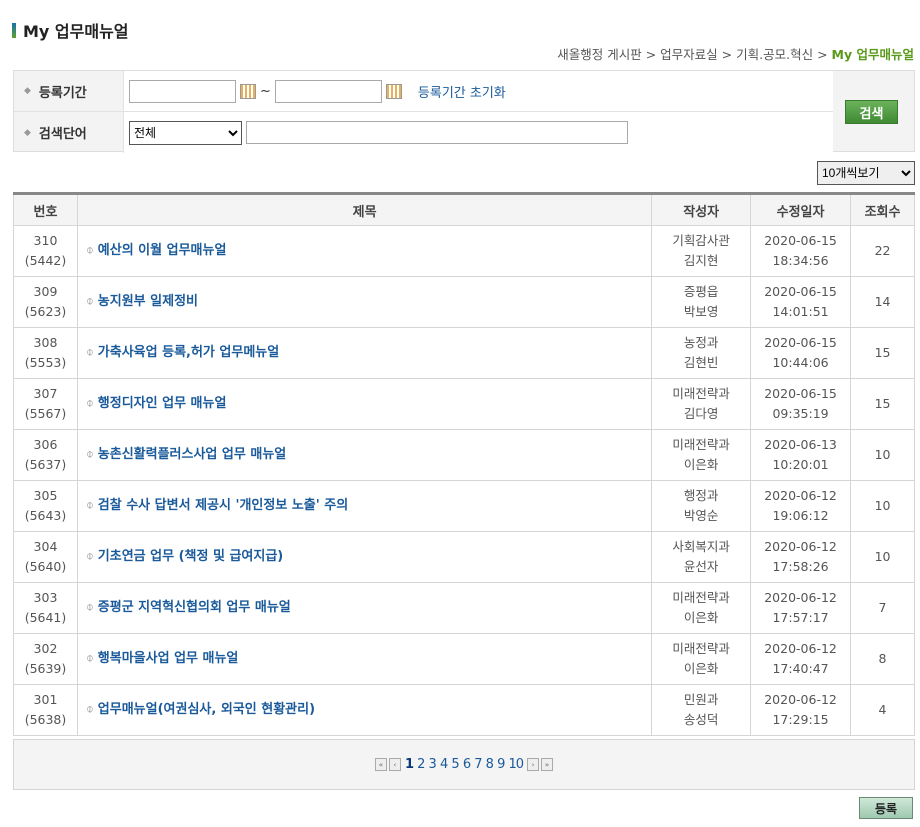 This screenshot has width=920, height=827. I want to click on cell-title: ⌽ 기초연금 업무 (책정 및 급여지급), so click(364, 557).